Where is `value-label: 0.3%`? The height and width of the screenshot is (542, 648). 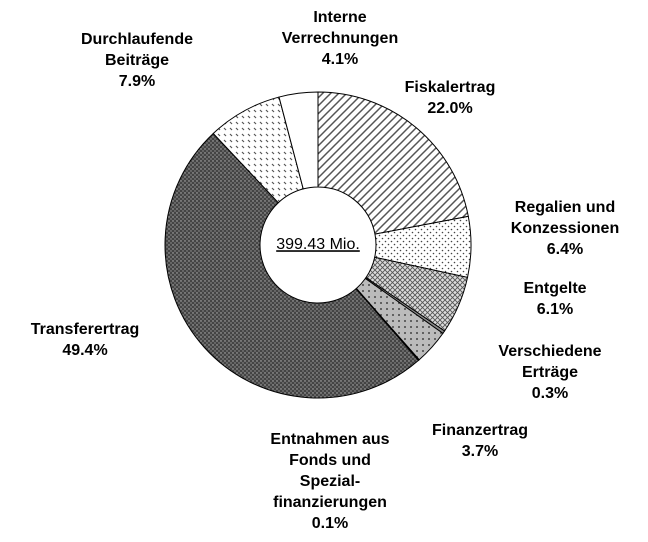 value-label: 0.3% is located at coordinates (550, 393).